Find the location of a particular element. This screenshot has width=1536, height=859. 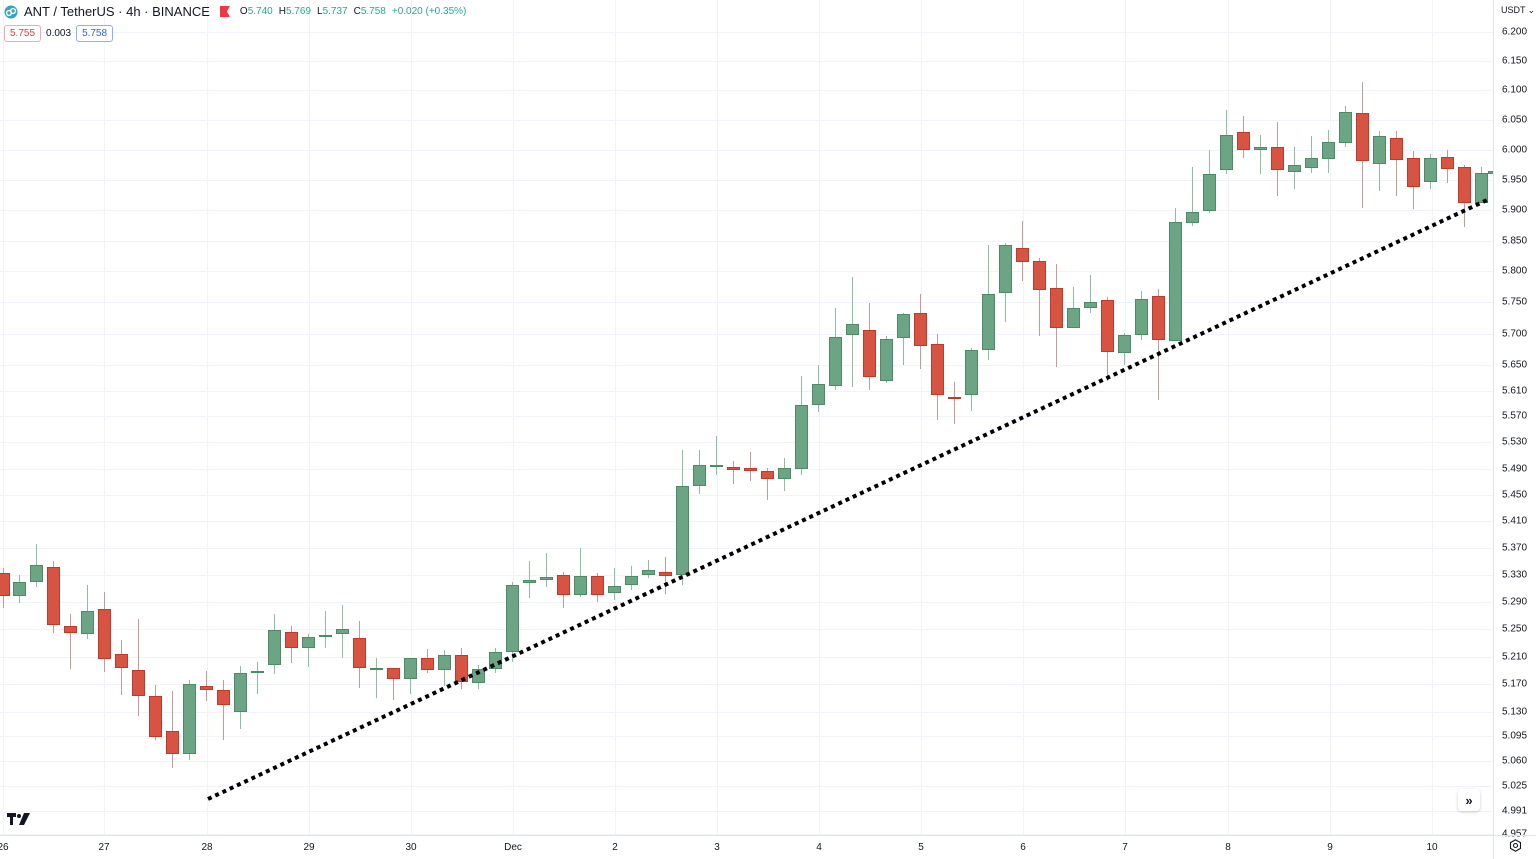

scroll-to-realtime-button: » is located at coordinates (1469, 800).